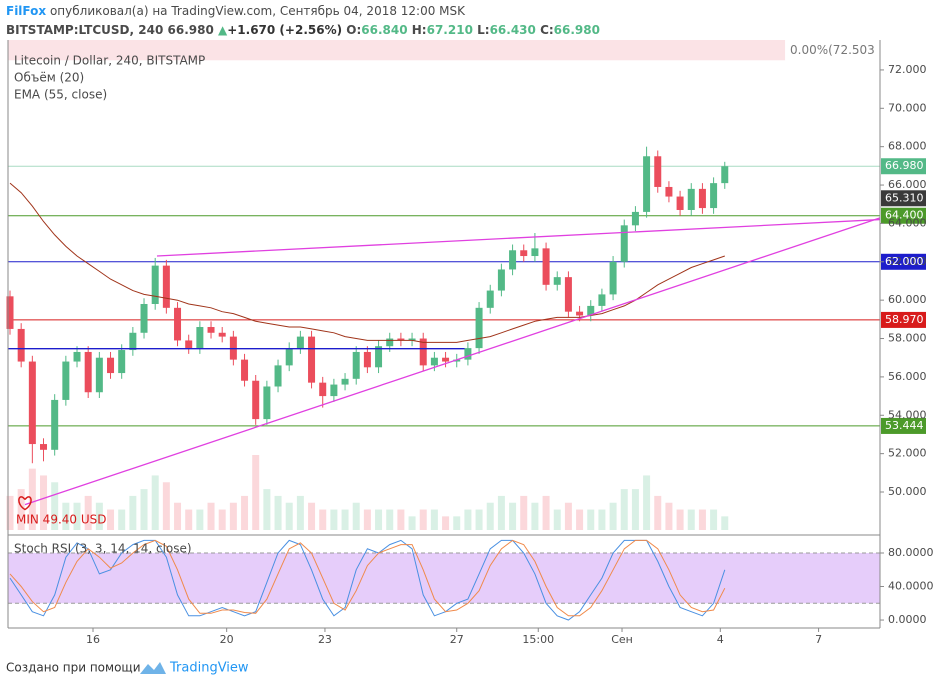 This screenshot has width=939, height=688. Describe the element at coordinates (209, 668) in the screenshot. I see `footer-brand: TradingView` at that location.